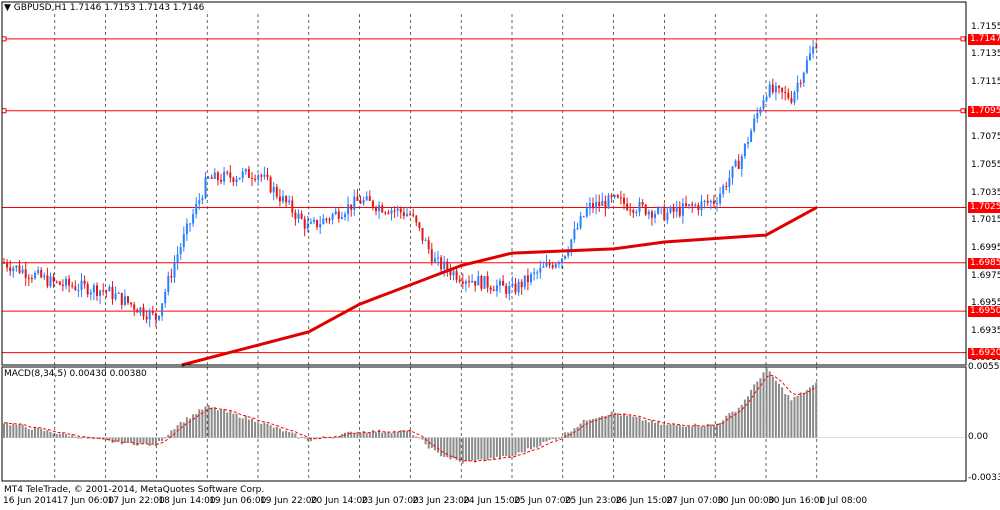 The width and height of the screenshot is (1000, 510). Describe the element at coordinates (104, 8) in the screenshot. I see `symbol-header: ▼ GBPUSD,H1 1.7146 1.7153 1.7143 1.7146` at that location.